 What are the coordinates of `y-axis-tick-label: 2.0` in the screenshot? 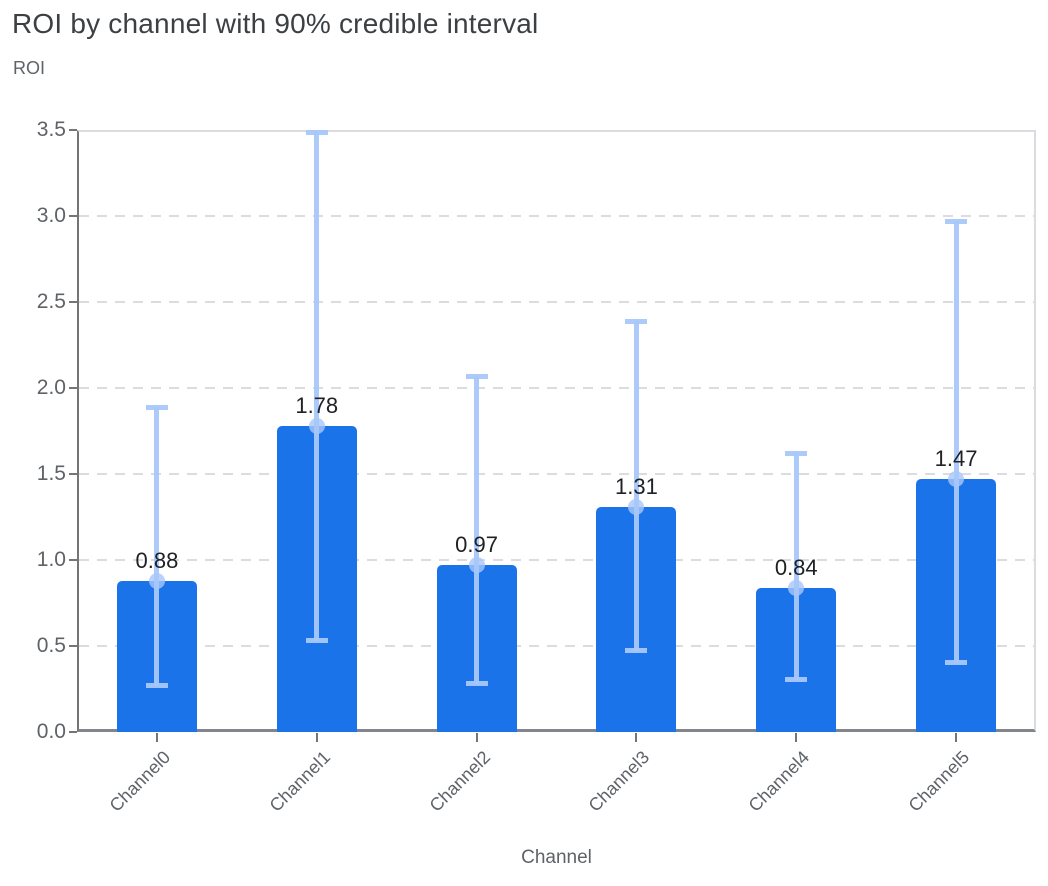 It's located at (51, 387).